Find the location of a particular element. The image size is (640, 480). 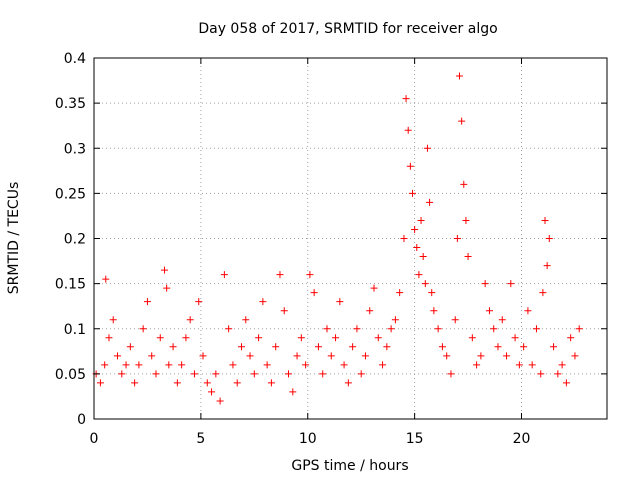

x-tick-label: 15 is located at coordinates (415, 439).